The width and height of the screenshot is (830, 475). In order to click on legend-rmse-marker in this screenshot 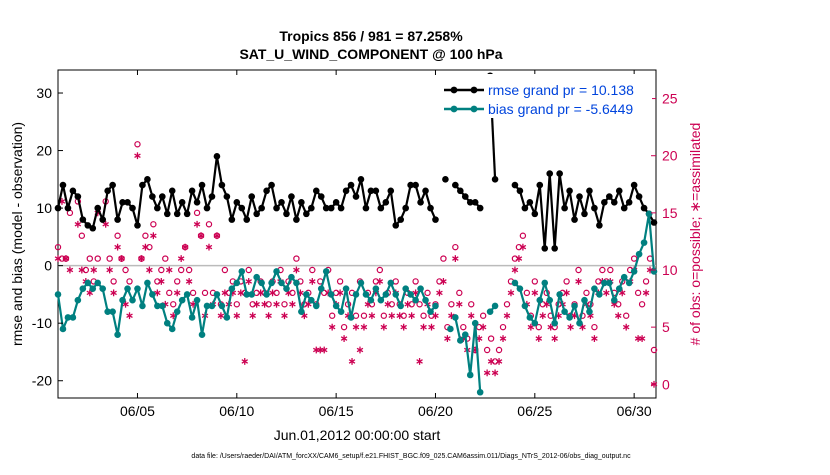, I will do `click(474, 90)`.